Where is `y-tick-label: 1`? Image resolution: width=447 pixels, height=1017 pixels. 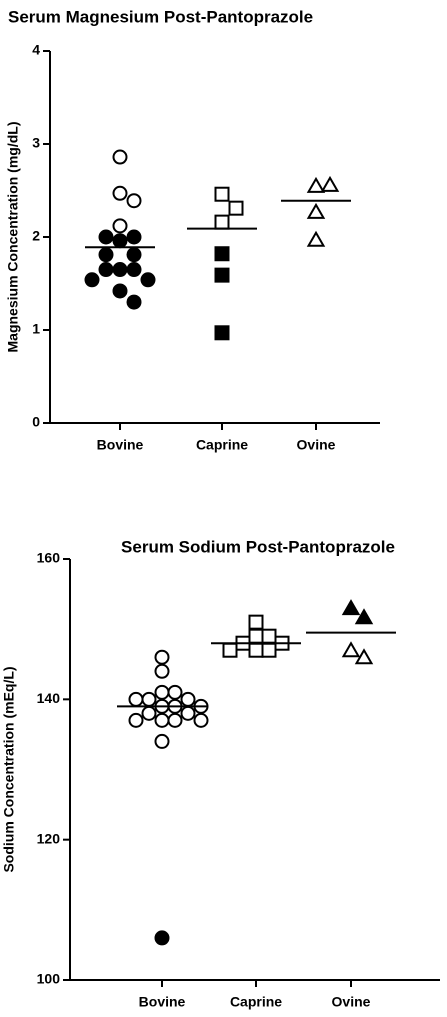
y-tick-label: 1 is located at coordinates (36, 329).